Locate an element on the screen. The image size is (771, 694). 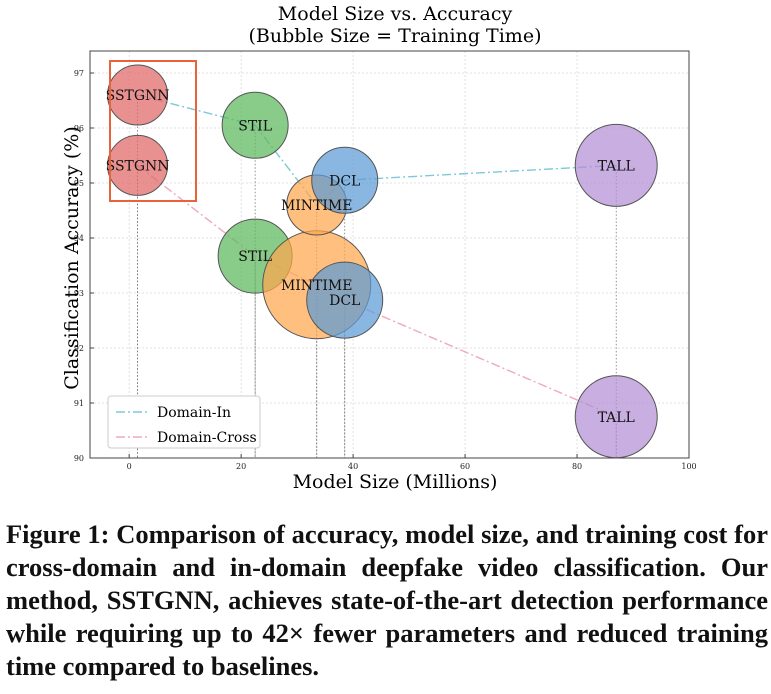
legend-box is located at coordinates (184, 422).